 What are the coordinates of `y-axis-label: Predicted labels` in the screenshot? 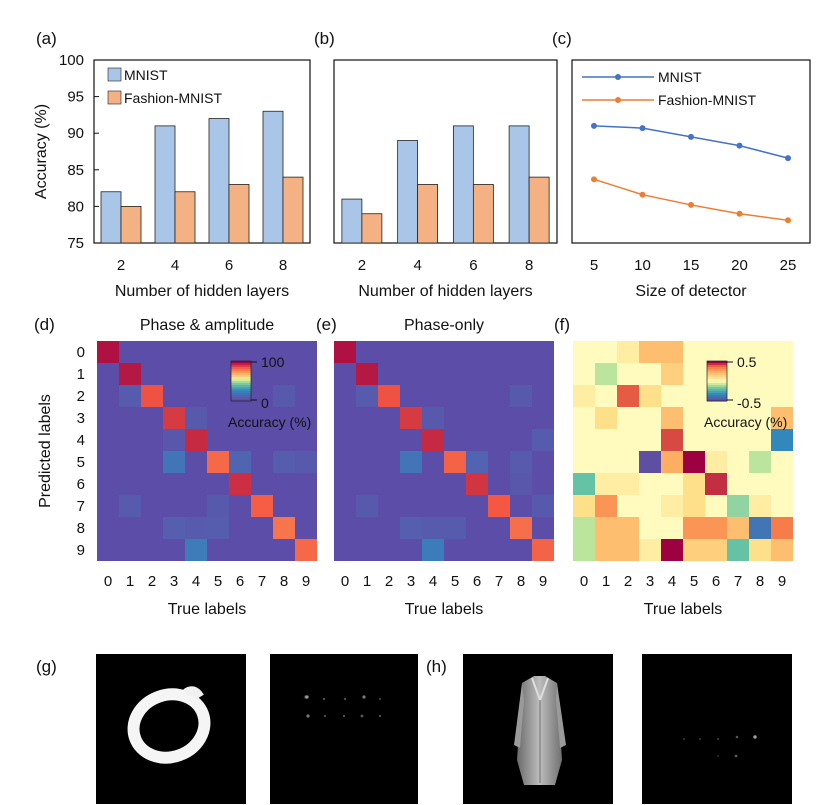 It's located at (45, 451).